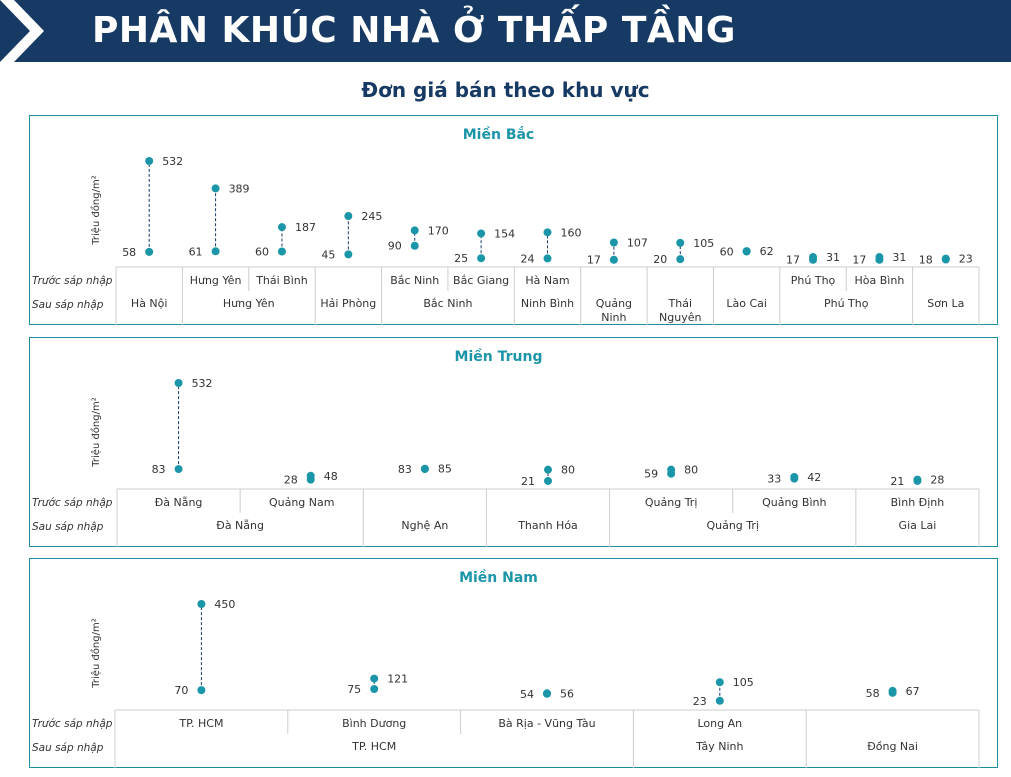  What do you see at coordinates (178, 383) in the screenshot?
I see `point-high-da-nang` at bounding box center [178, 383].